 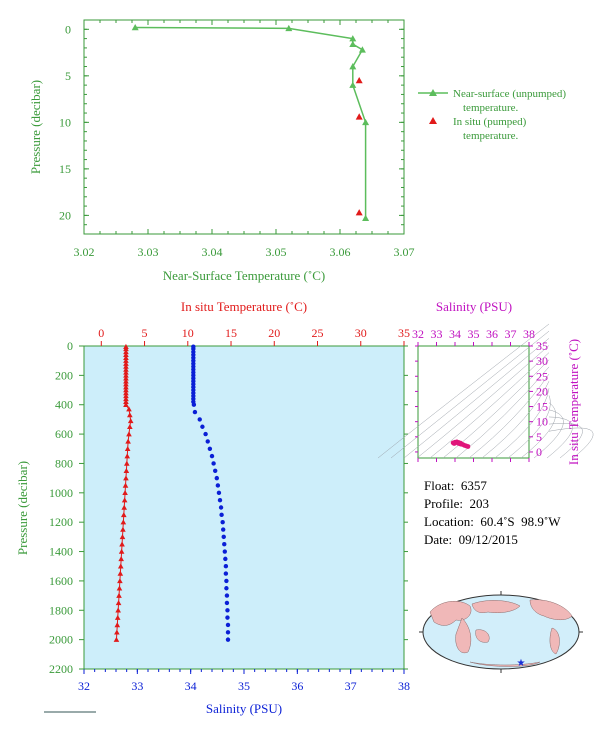 What do you see at coordinates (433, 120) in the screenshot?
I see `legend-marker-pumped` at bounding box center [433, 120].